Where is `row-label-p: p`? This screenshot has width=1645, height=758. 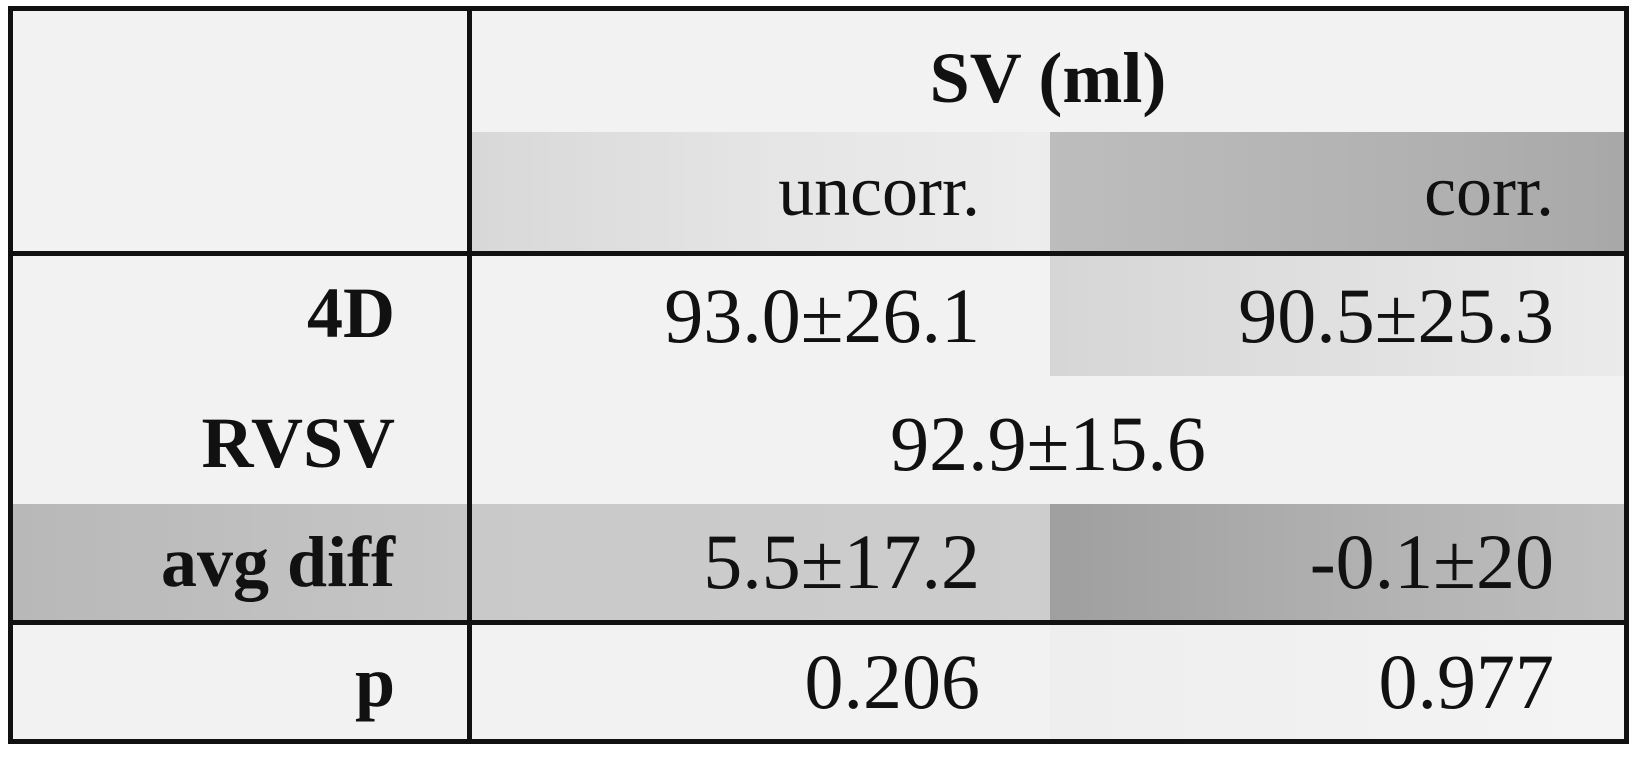 row-label-p: p is located at coordinates (374, 681).